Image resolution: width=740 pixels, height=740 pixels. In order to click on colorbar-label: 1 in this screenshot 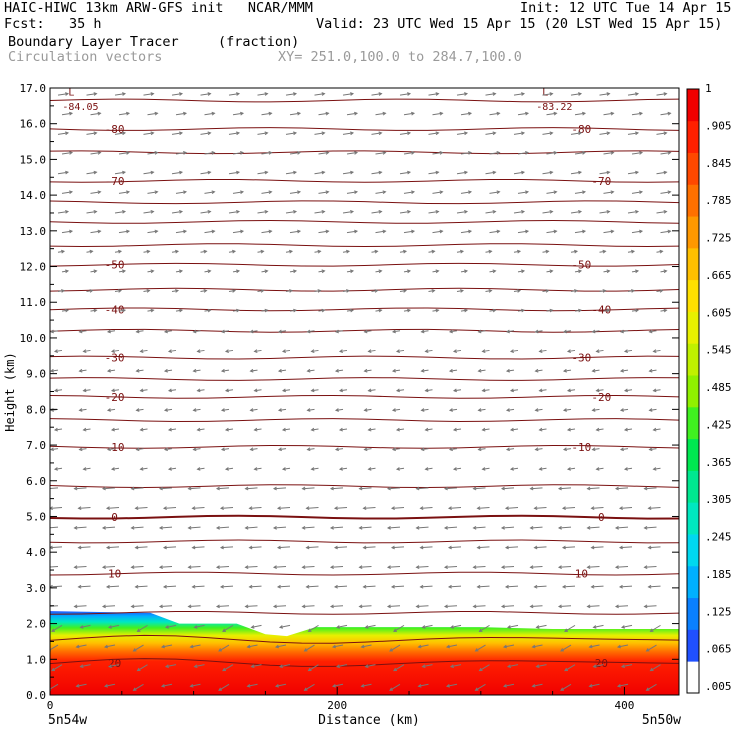, I will do `click(708, 88)`.